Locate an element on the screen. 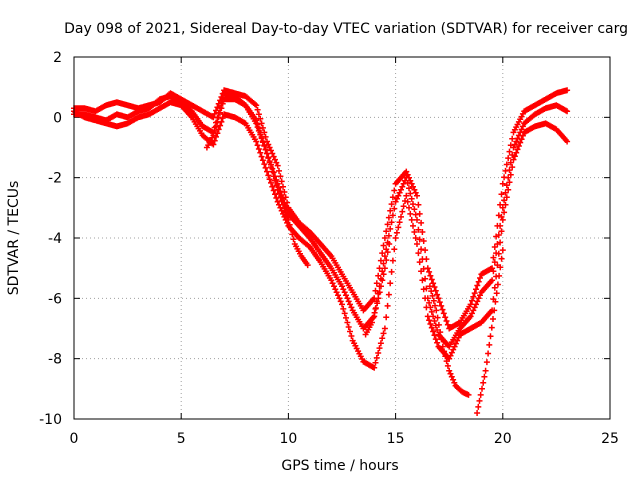  y-axis-label: SDTVAR / TECUs is located at coordinates (14, 238).